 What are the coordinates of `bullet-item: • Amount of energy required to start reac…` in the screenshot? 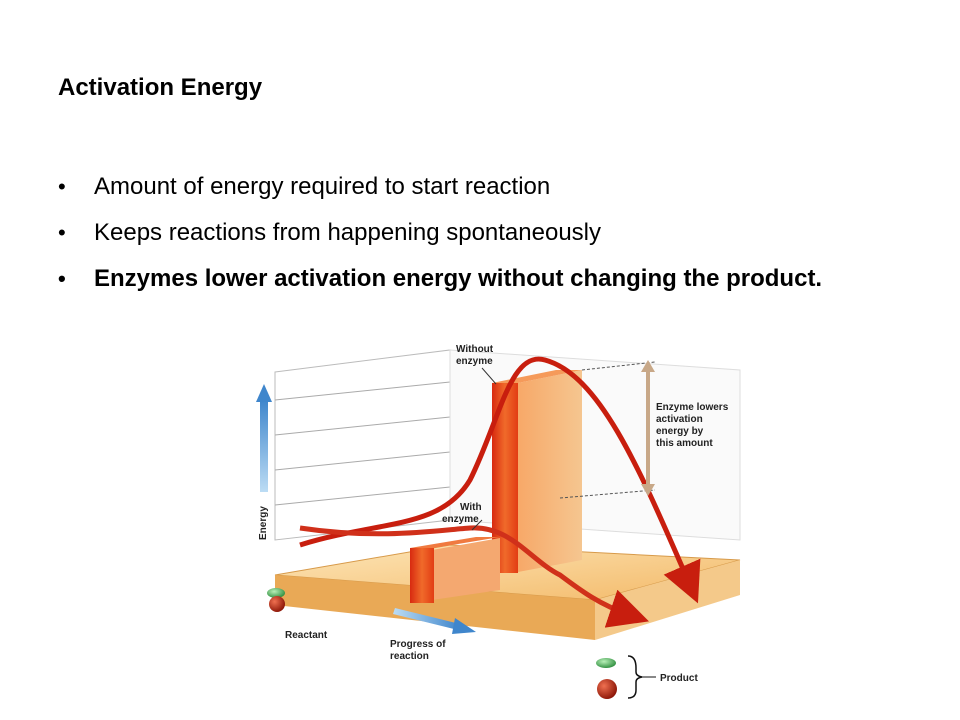 It's located at (458, 187).